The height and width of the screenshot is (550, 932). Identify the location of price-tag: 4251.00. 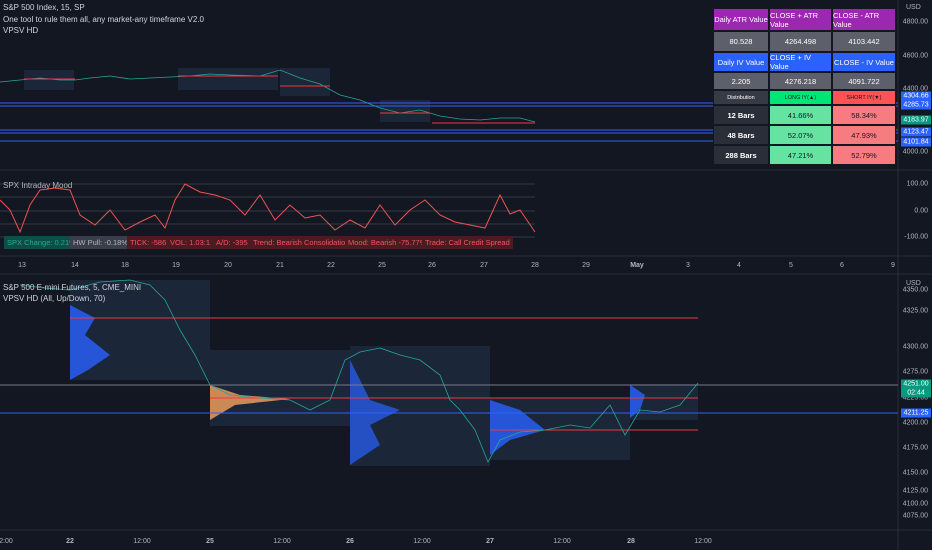
(916, 384).